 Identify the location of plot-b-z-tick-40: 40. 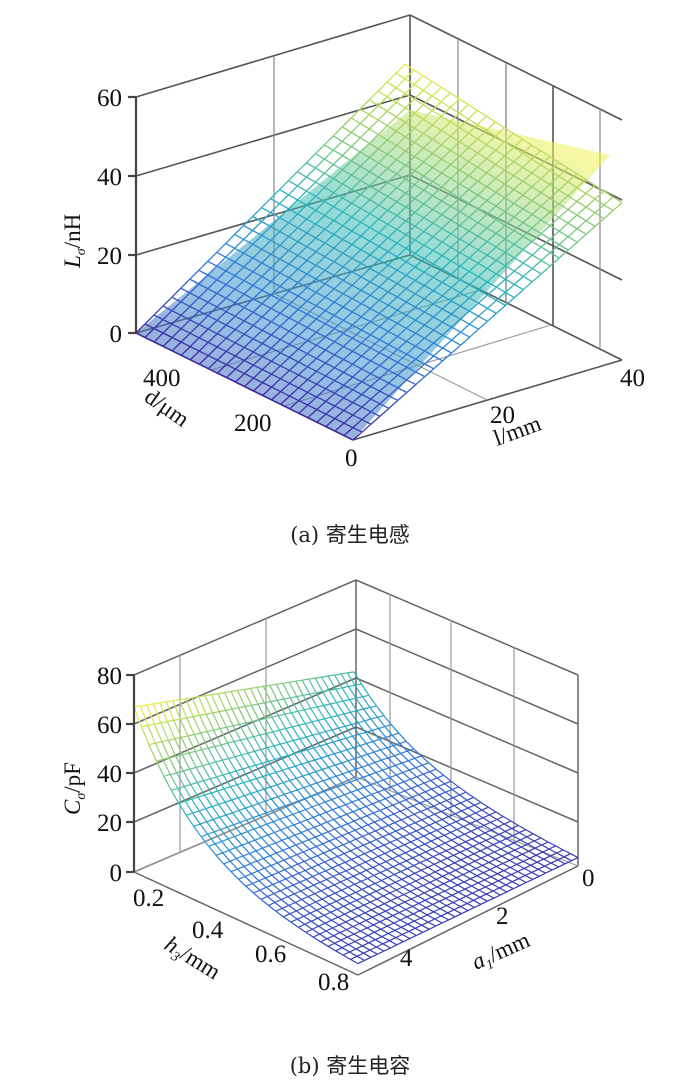
(109, 774).